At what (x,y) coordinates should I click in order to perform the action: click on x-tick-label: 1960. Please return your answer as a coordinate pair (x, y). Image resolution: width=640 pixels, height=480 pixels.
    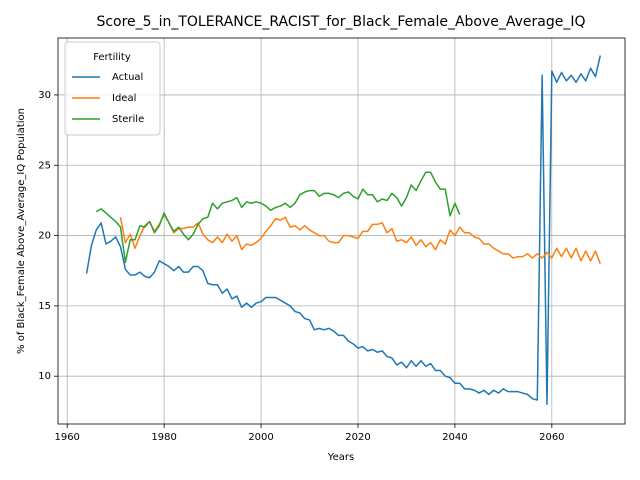
    Looking at the image, I should click on (66, 437).